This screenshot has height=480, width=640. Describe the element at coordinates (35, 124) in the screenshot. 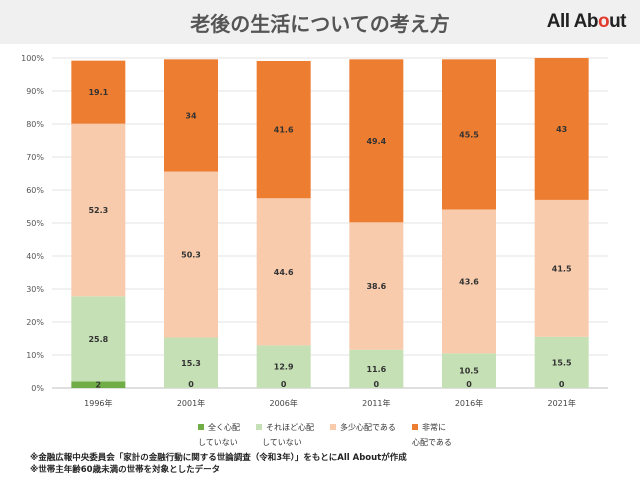

I see `y-tick-label-8: 80%` at that location.